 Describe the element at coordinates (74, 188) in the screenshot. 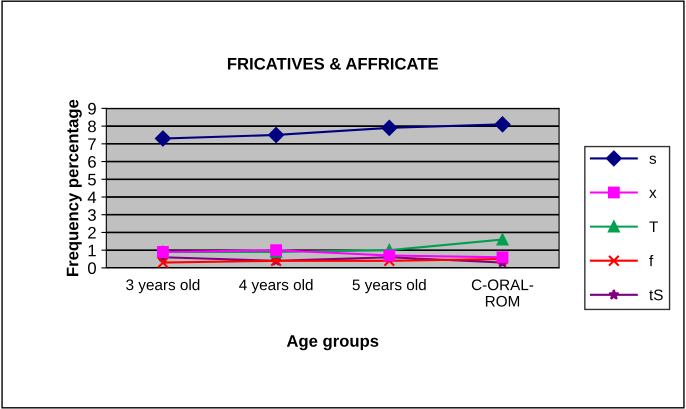

I see `y-axis-title: Frequency percentage` at that location.